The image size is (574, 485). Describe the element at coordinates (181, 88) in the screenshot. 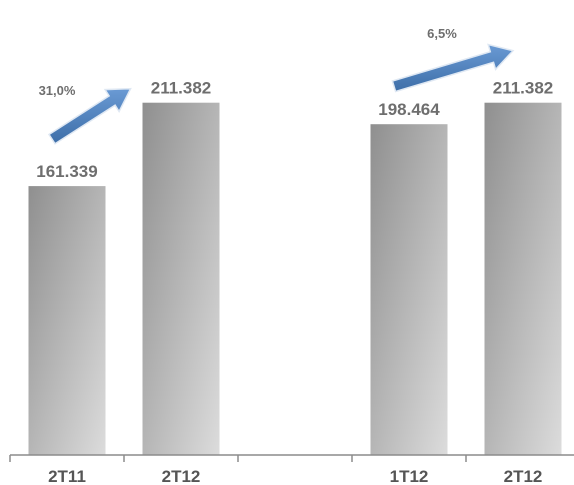

I see `data-label-1: 211.382` at that location.